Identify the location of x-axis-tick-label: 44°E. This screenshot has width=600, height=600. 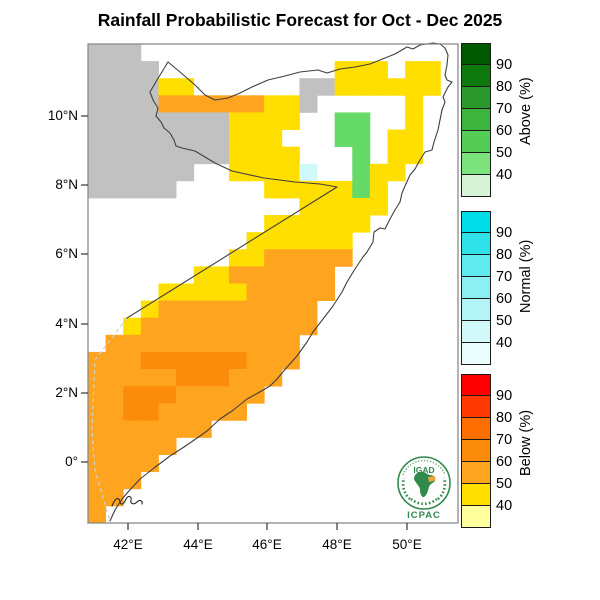
(198, 544).